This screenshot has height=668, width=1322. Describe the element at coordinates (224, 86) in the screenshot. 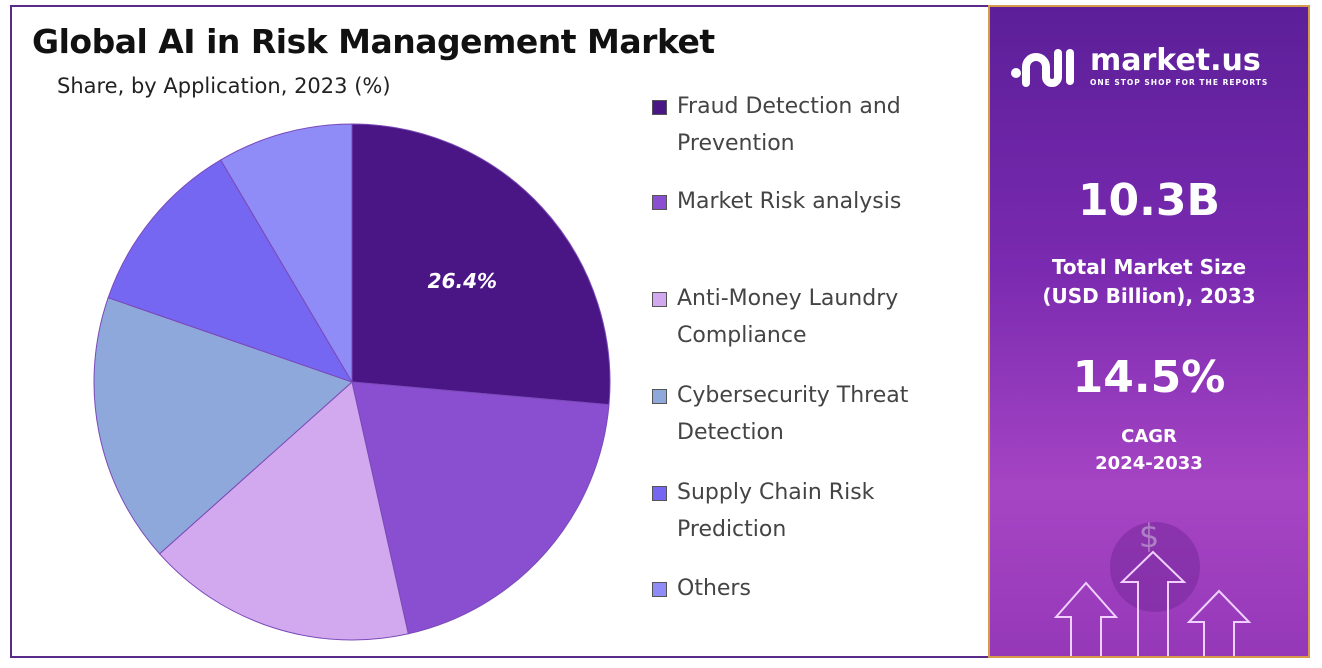

I see `chart-subtitle: Share, by Application, 2023 (%)` at that location.